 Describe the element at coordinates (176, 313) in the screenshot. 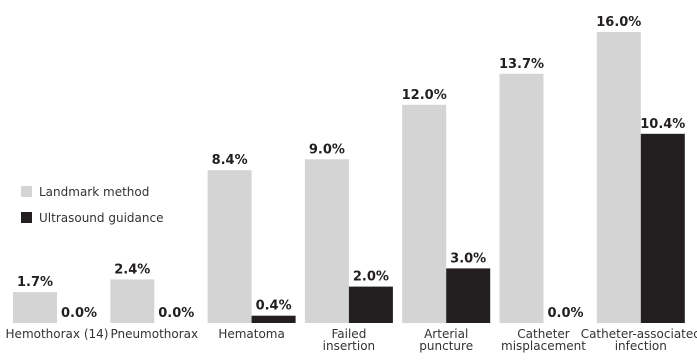

I see `value-label-ultrasound-guidance-pneumothorax: 0.0%` at that location.